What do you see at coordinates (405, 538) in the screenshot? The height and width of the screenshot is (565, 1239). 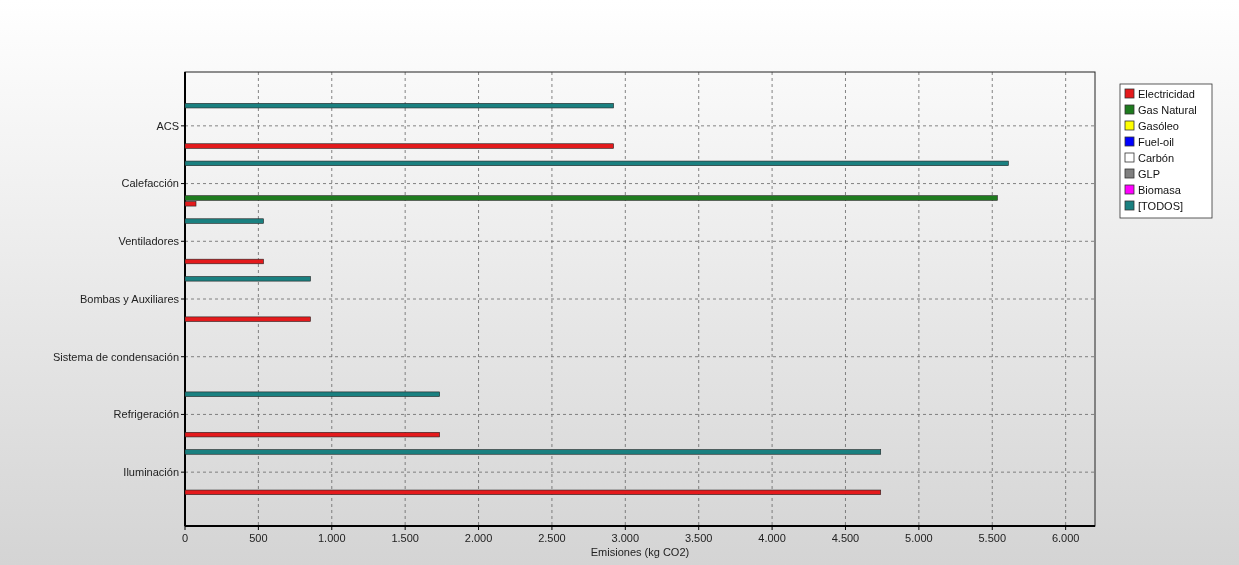 I see `x-tick-label: 1.500` at bounding box center [405, 538].